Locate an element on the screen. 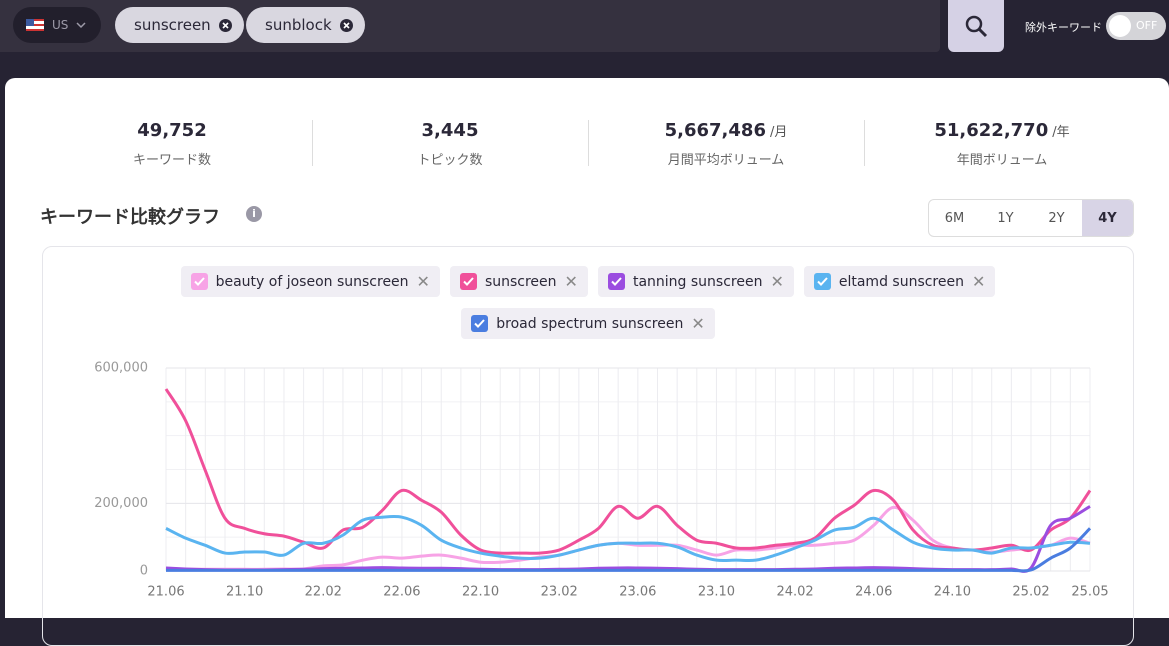  stat-unit: /年 is located at coordinates (1061, 132).